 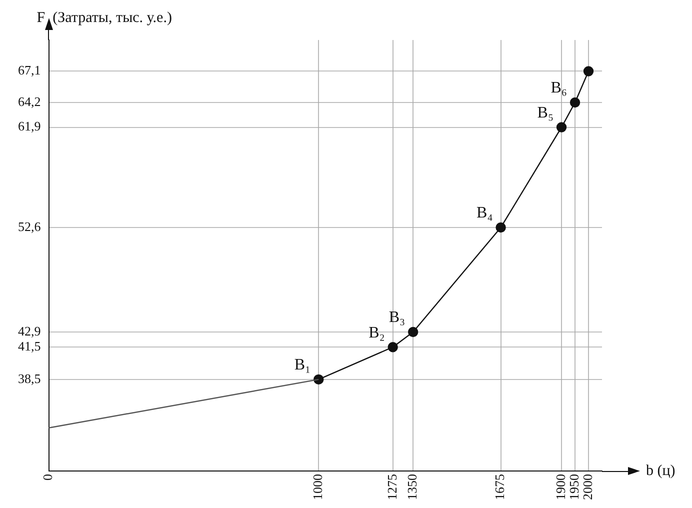 What do you see at coordinates (485, 213) in the screenshot?
I see `annotation: B₄` at bounding box center [485, 213].